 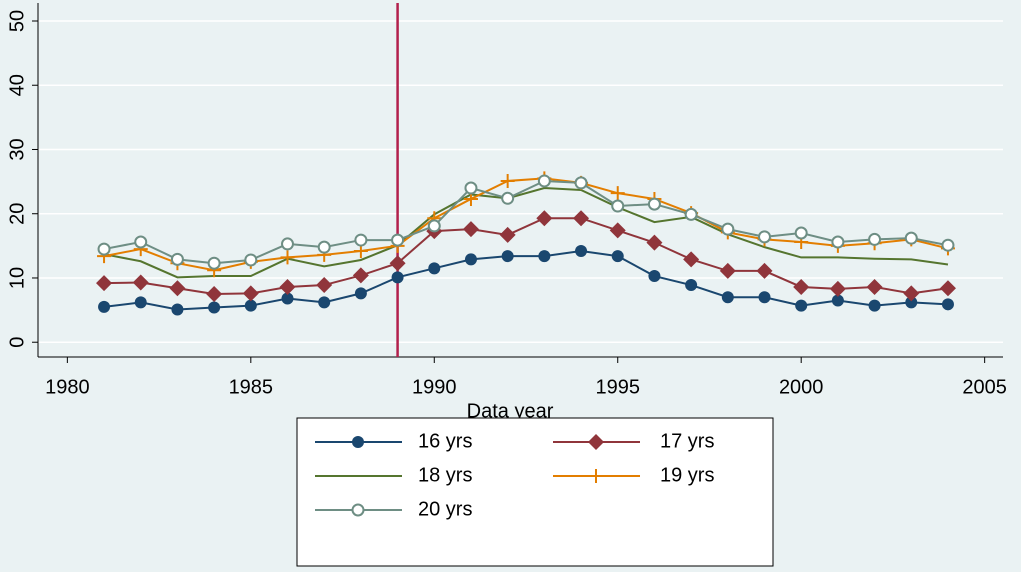 What do you see at coordinates (434, 387) in the screenshot?
I see `x-tick-label: 1990` at bounding box center [434, 387].